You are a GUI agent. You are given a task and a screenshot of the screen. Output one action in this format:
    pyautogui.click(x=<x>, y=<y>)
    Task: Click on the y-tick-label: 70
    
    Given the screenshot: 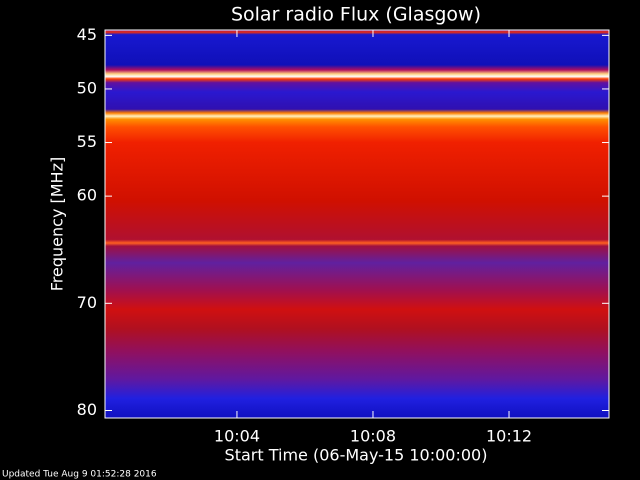 What is the action you would take?
    pyautogui.click(x=87, y=302)
    